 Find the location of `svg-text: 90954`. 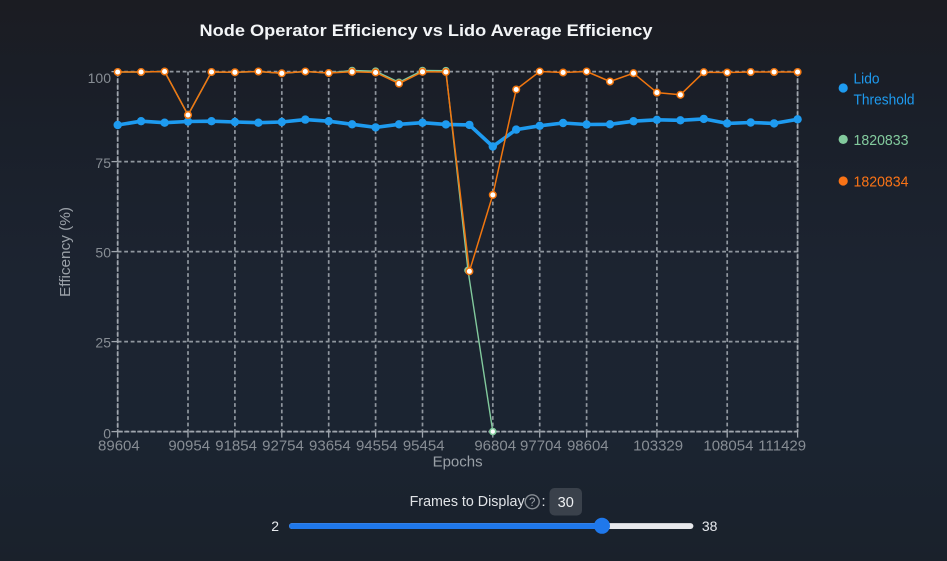

svg-text: 90954 is located at coordinates (189, 446).